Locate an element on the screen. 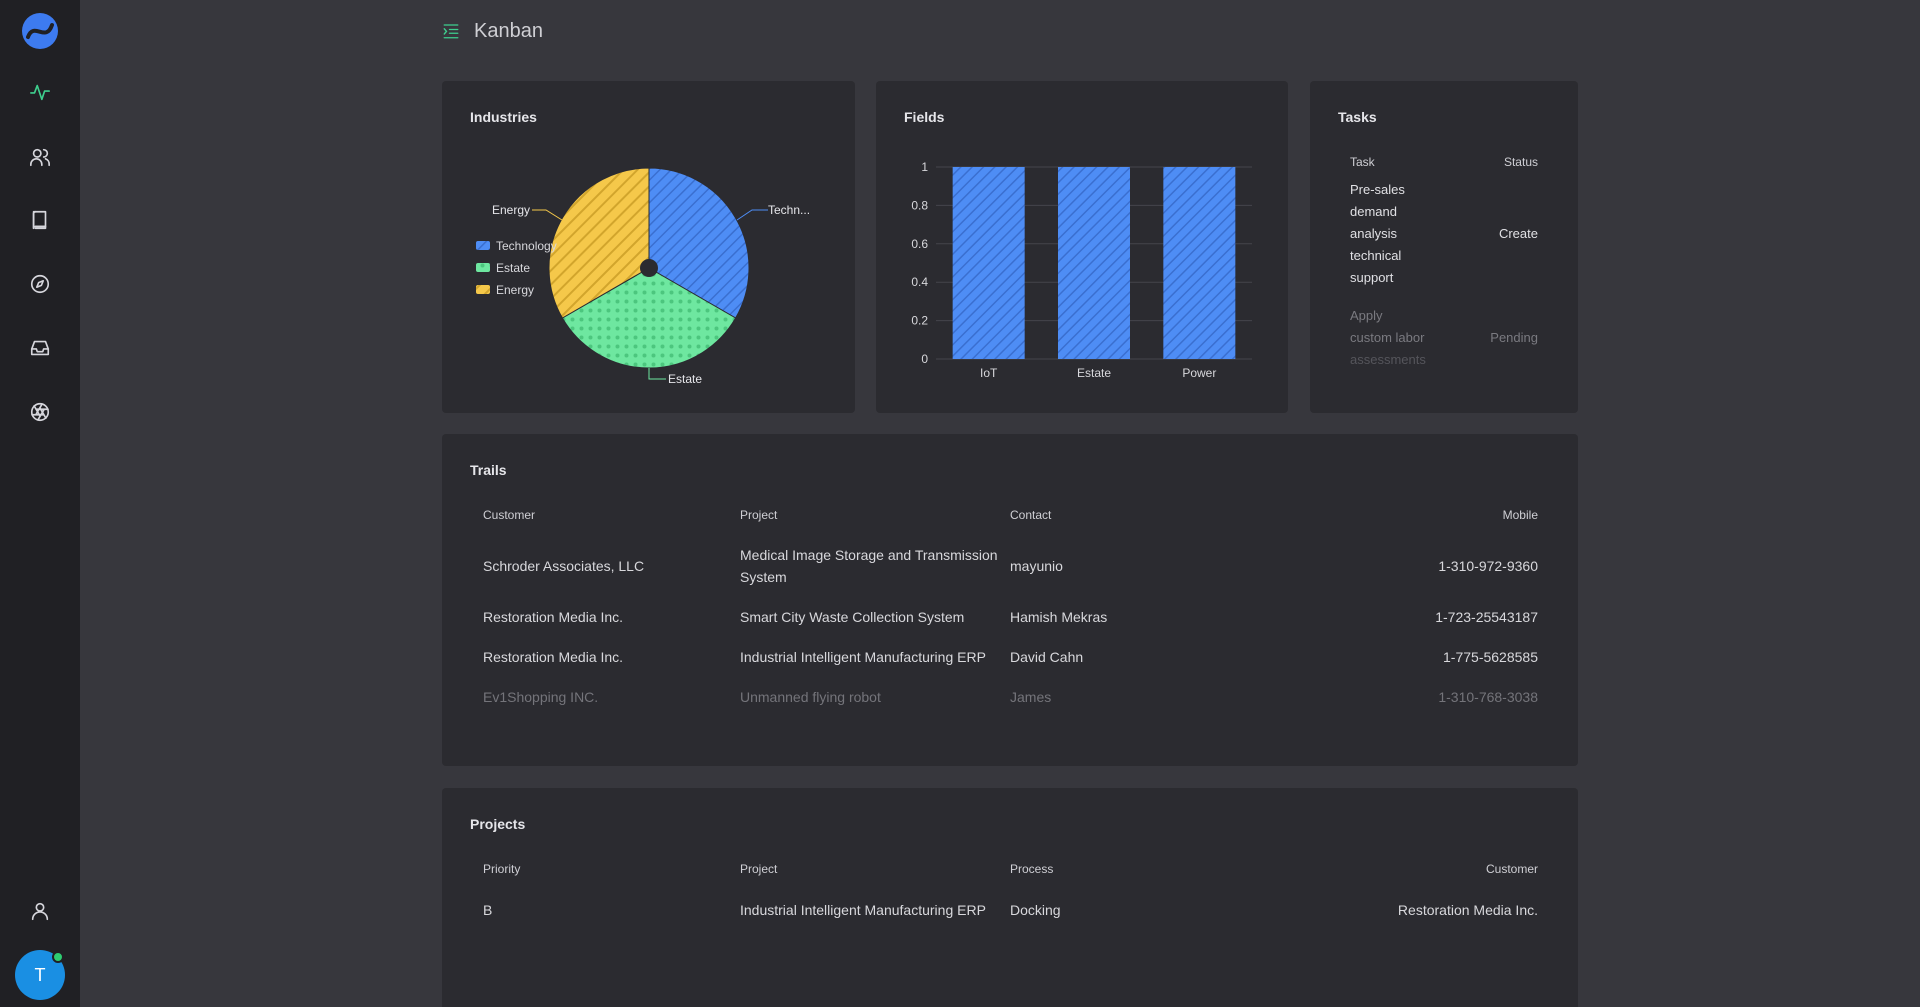 The width and height of the screenshot is (1920, 1007). x-tick-label: Estate is located at coordinates (1094, 373).